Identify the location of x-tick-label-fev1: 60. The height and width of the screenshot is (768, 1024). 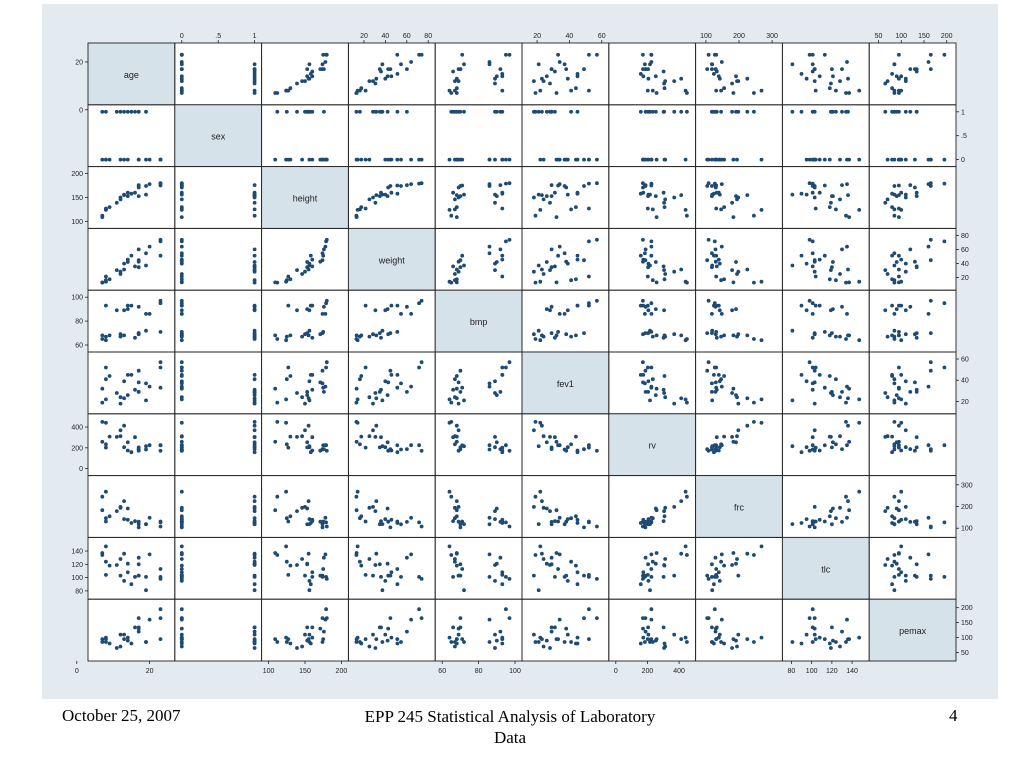
(602, 36).